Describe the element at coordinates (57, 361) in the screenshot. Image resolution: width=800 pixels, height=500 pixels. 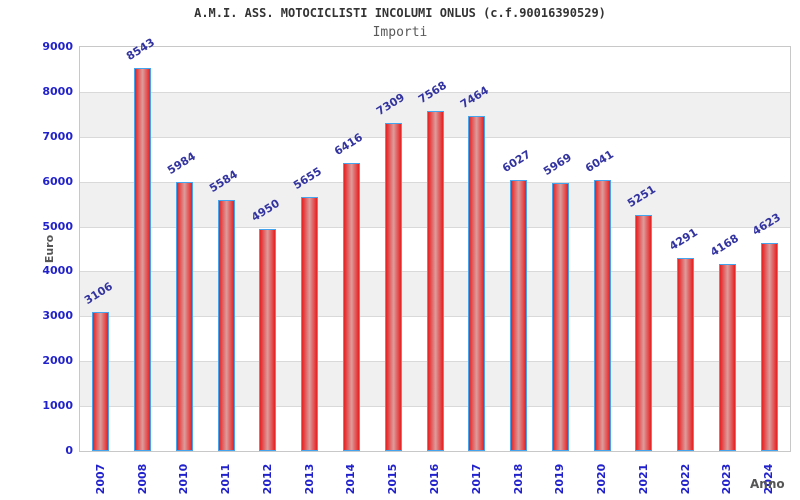
I see `y-axis-tick-label: 2000` at that location.